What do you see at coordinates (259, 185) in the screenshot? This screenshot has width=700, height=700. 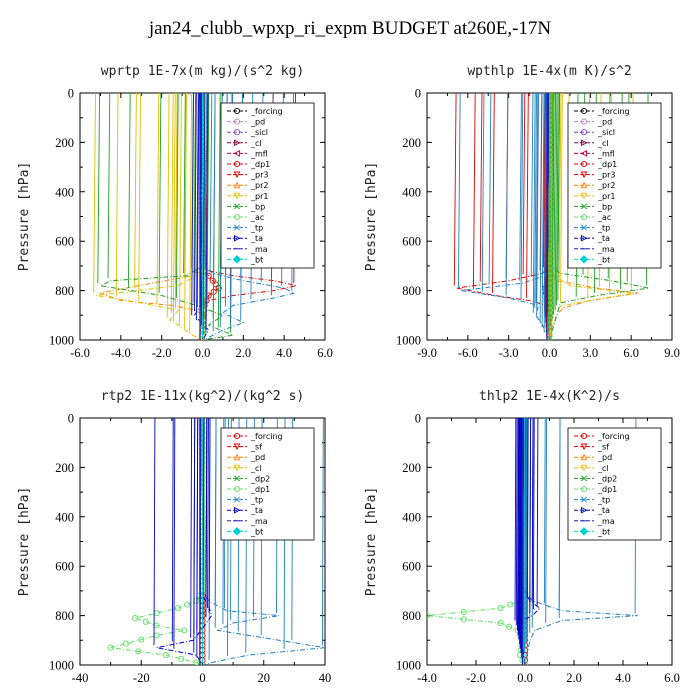 I see `legend-label: _pr2` at bounding box center [259, 185].